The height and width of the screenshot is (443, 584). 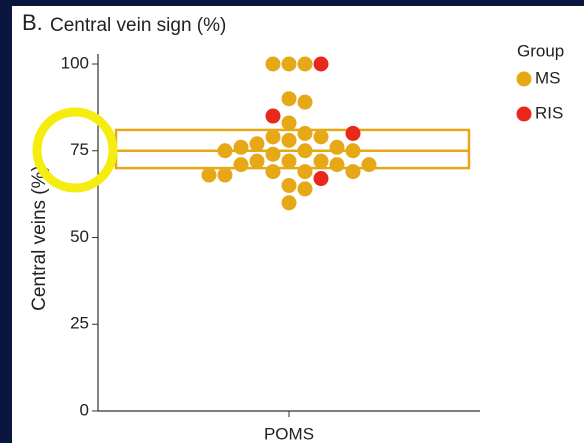 I want to click on y-tick-label: 25, so click(x=79, y=323).